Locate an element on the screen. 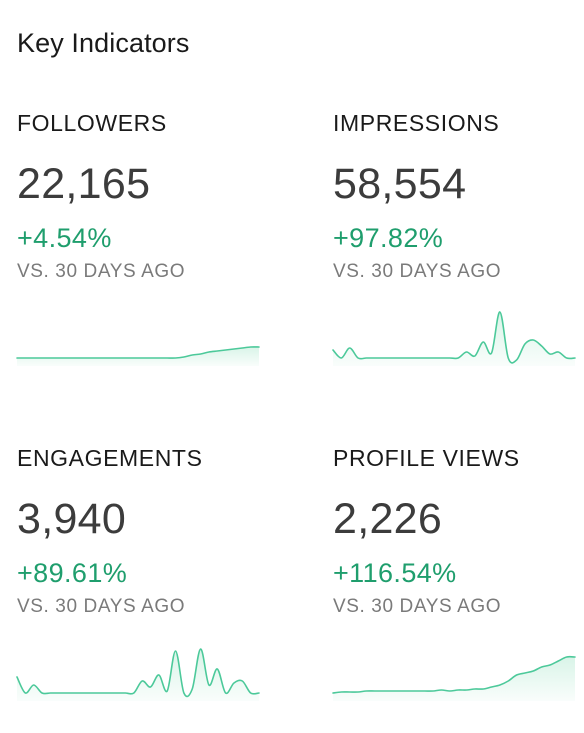  indicator-label: IMPRESSIONS is located at coordinates (416, 123).